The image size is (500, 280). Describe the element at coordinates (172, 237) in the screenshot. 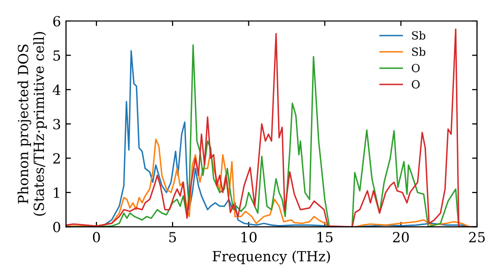

I see `x-tick-label: 5` at that location.